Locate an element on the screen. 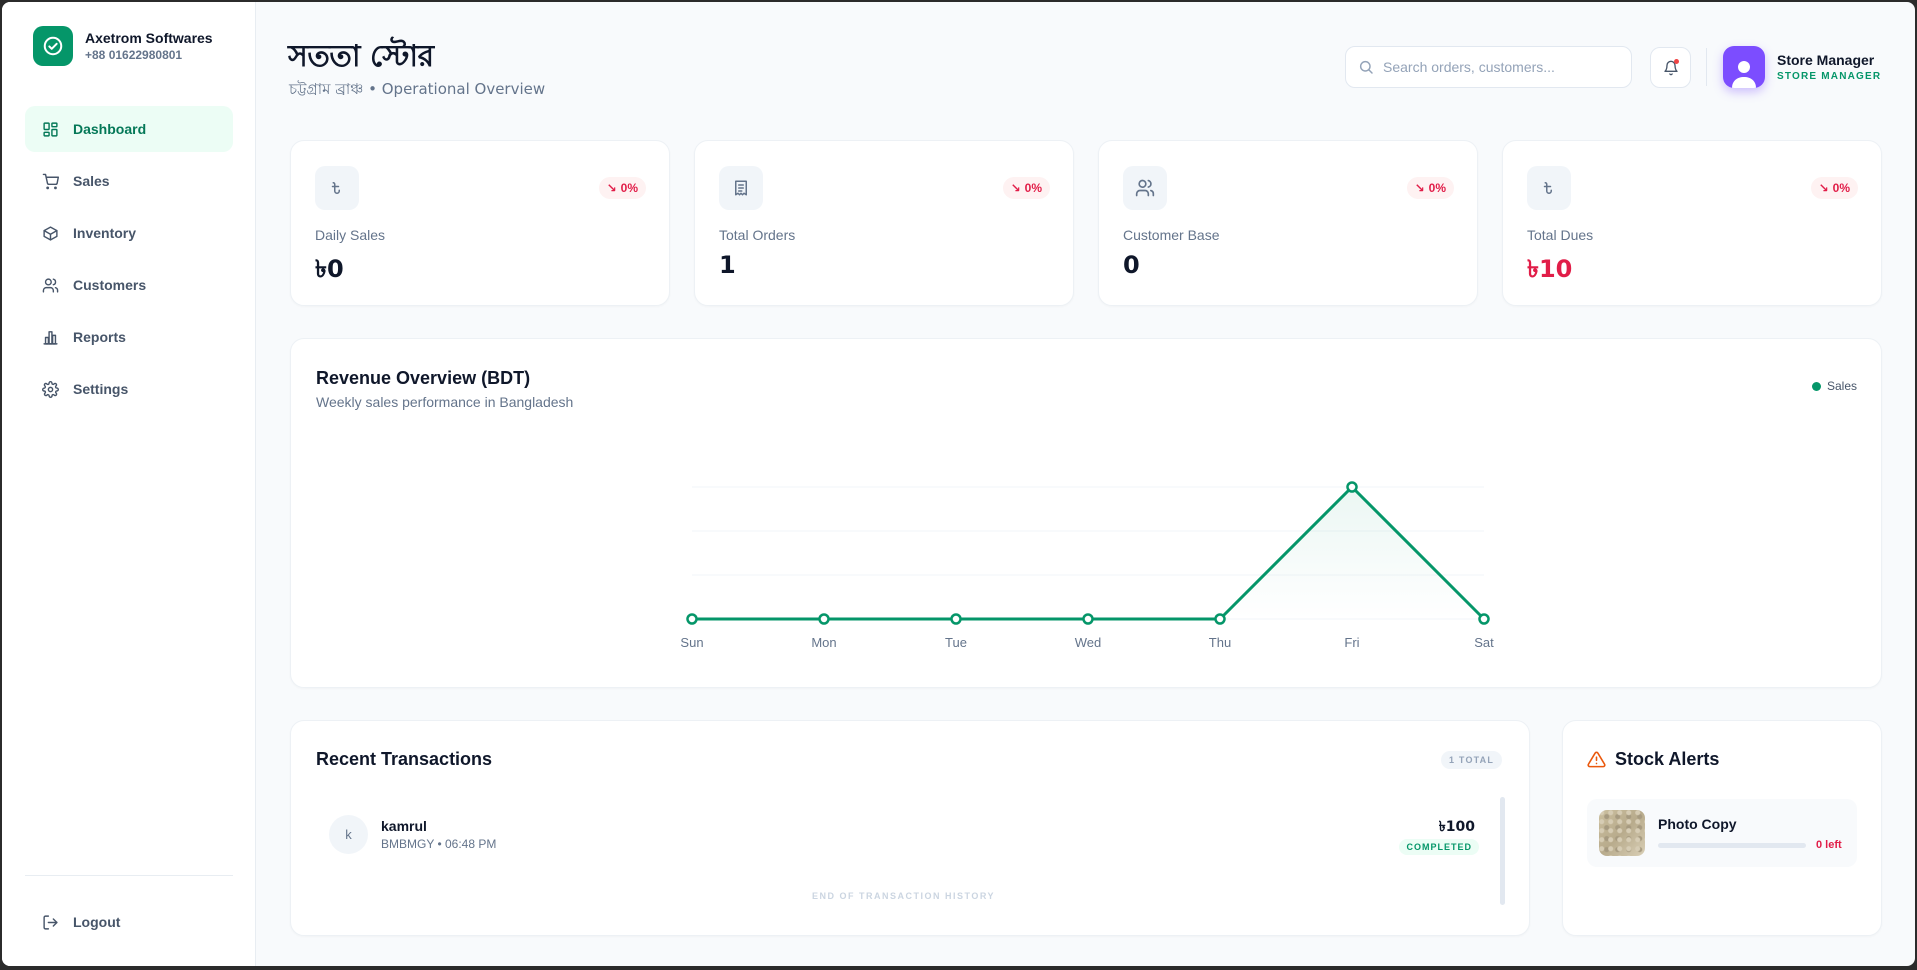  brand: Axetrom Softwares +88 01622980801 is located at coordinates (123, 46).